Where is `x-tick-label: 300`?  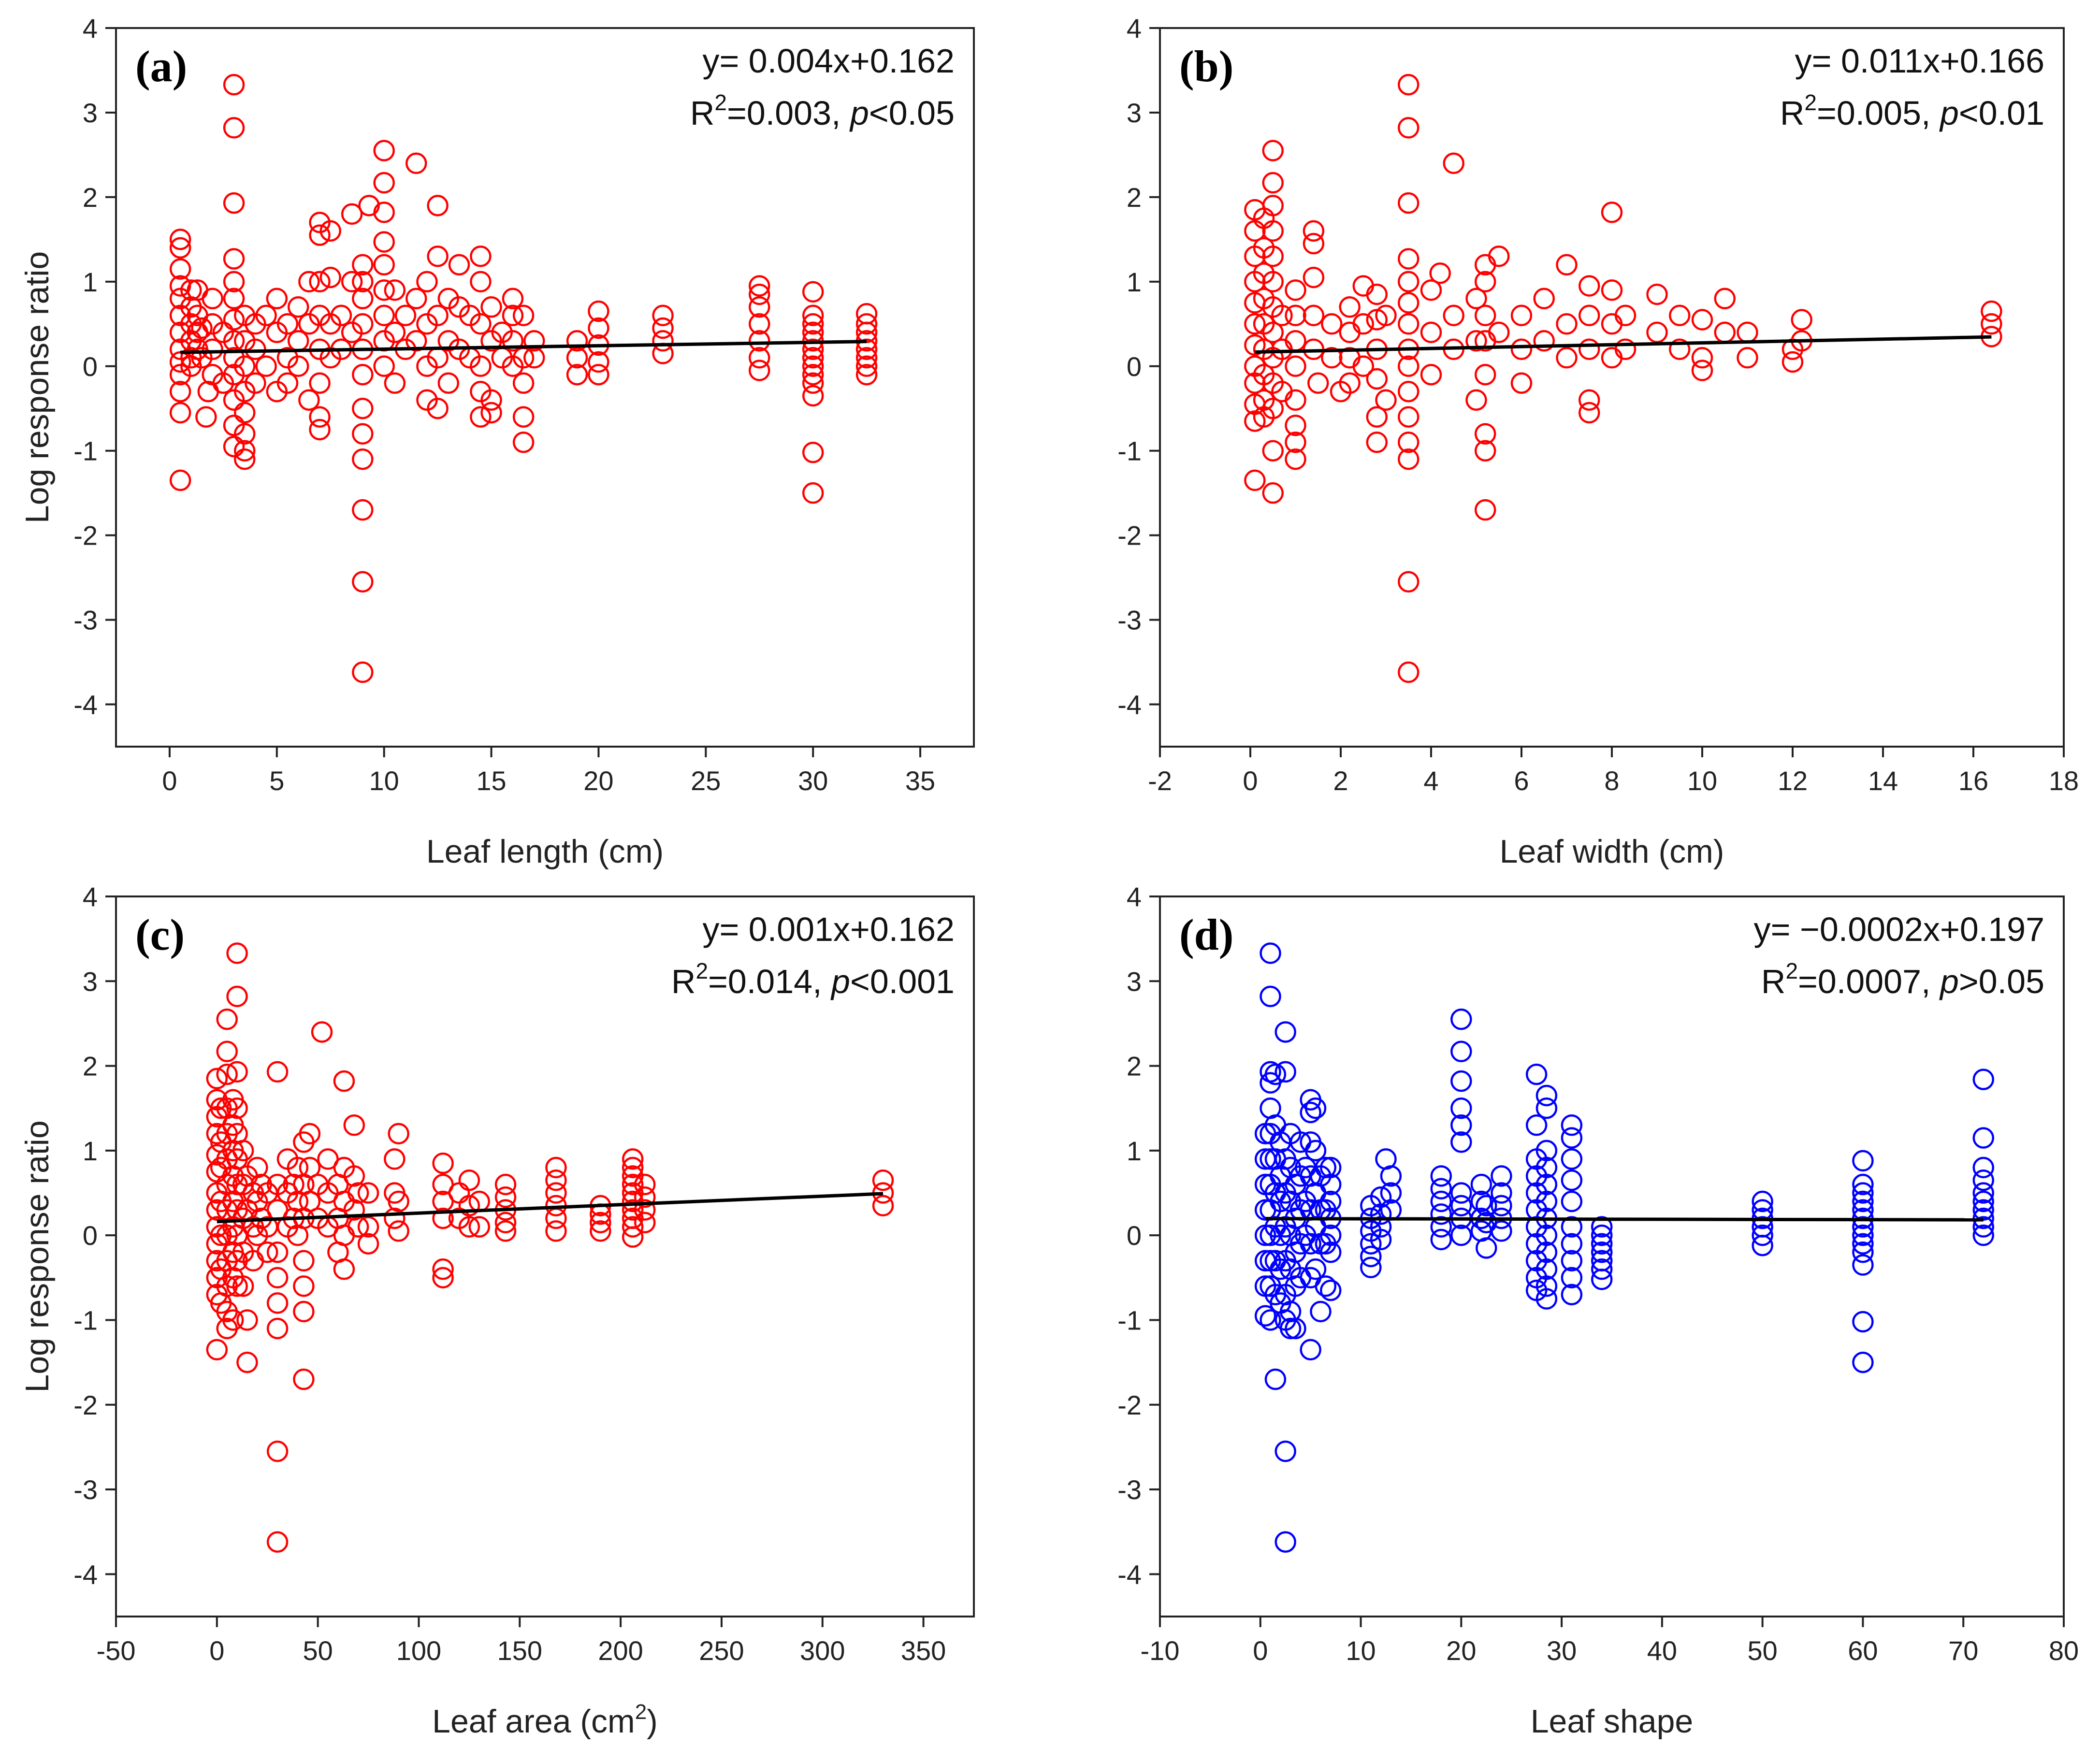
x-tick-label: 300 is located at coordinates (823, 1650).